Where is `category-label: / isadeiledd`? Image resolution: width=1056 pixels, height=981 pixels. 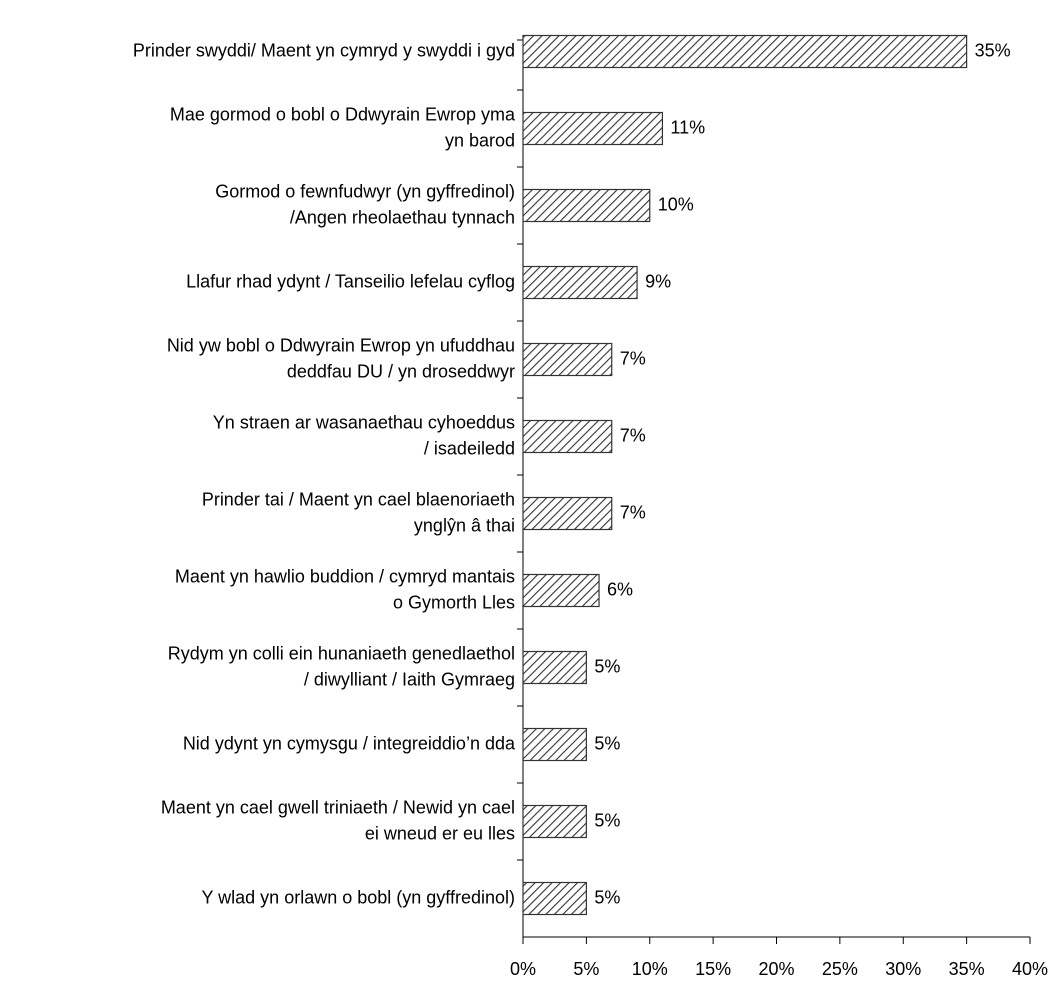
category-label: / isadeiledd is located at coordinates (469, 448).